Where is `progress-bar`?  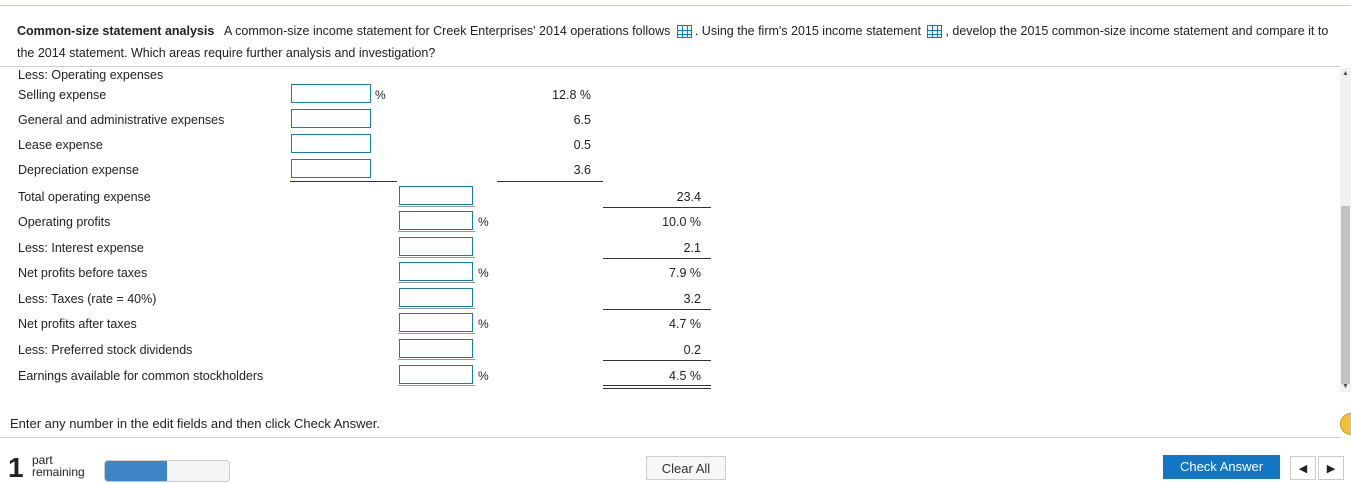
progress-bar is located at coordinates (167, 471).